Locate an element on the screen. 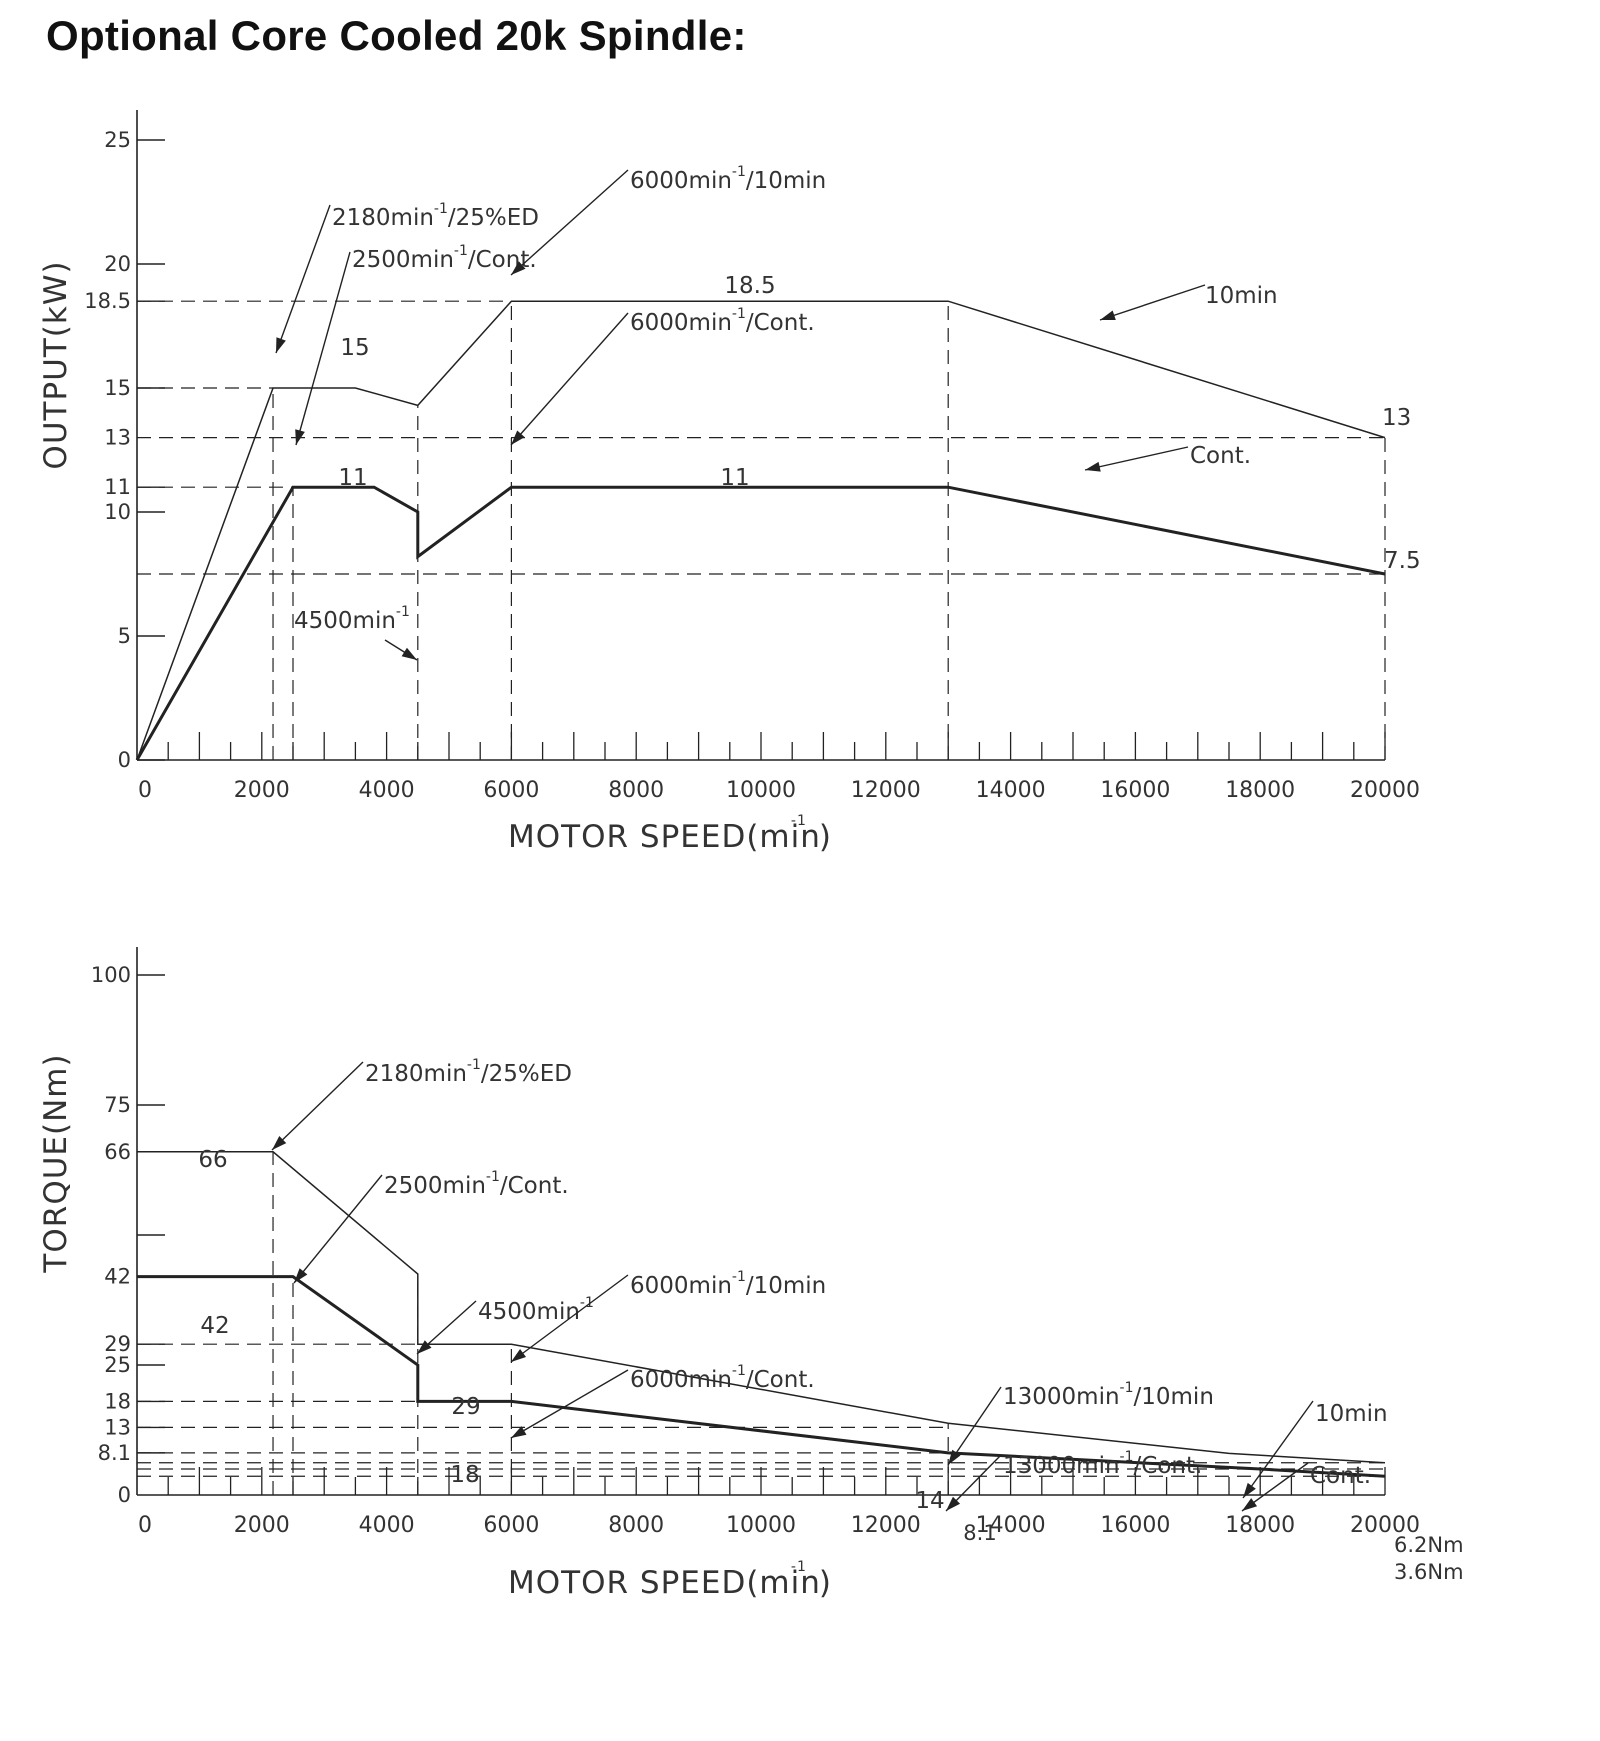 This screenshot has width=1600, height=1741. y-tick-label: 100 is located at coordinates (111, 975).